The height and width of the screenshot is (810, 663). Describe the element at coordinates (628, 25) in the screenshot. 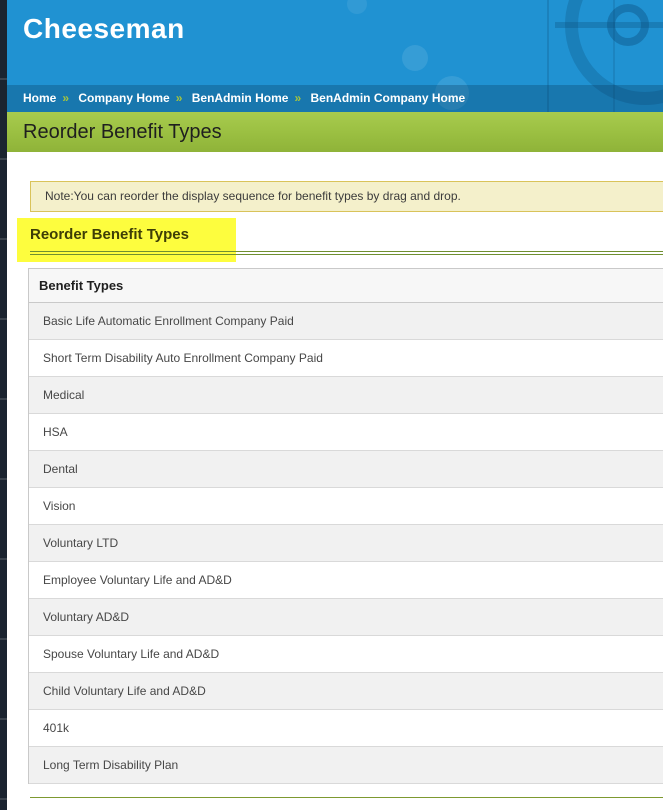

I see `donut-ring-icon` at that location.